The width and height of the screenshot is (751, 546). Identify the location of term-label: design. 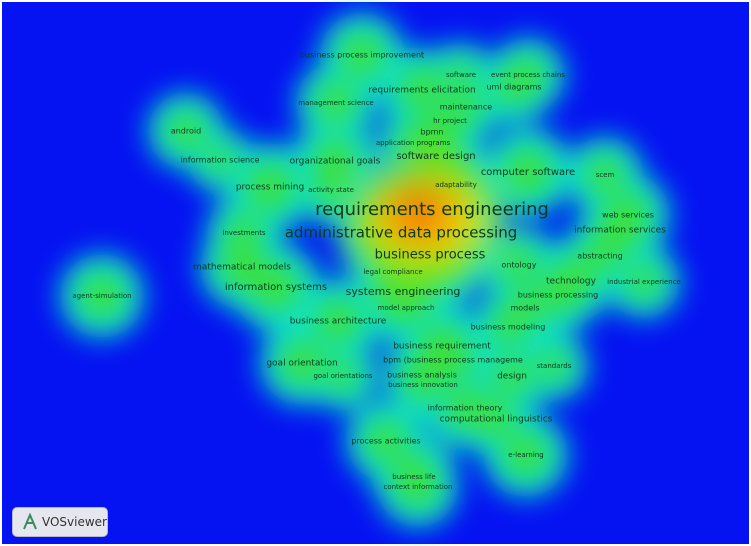
(512, 377).